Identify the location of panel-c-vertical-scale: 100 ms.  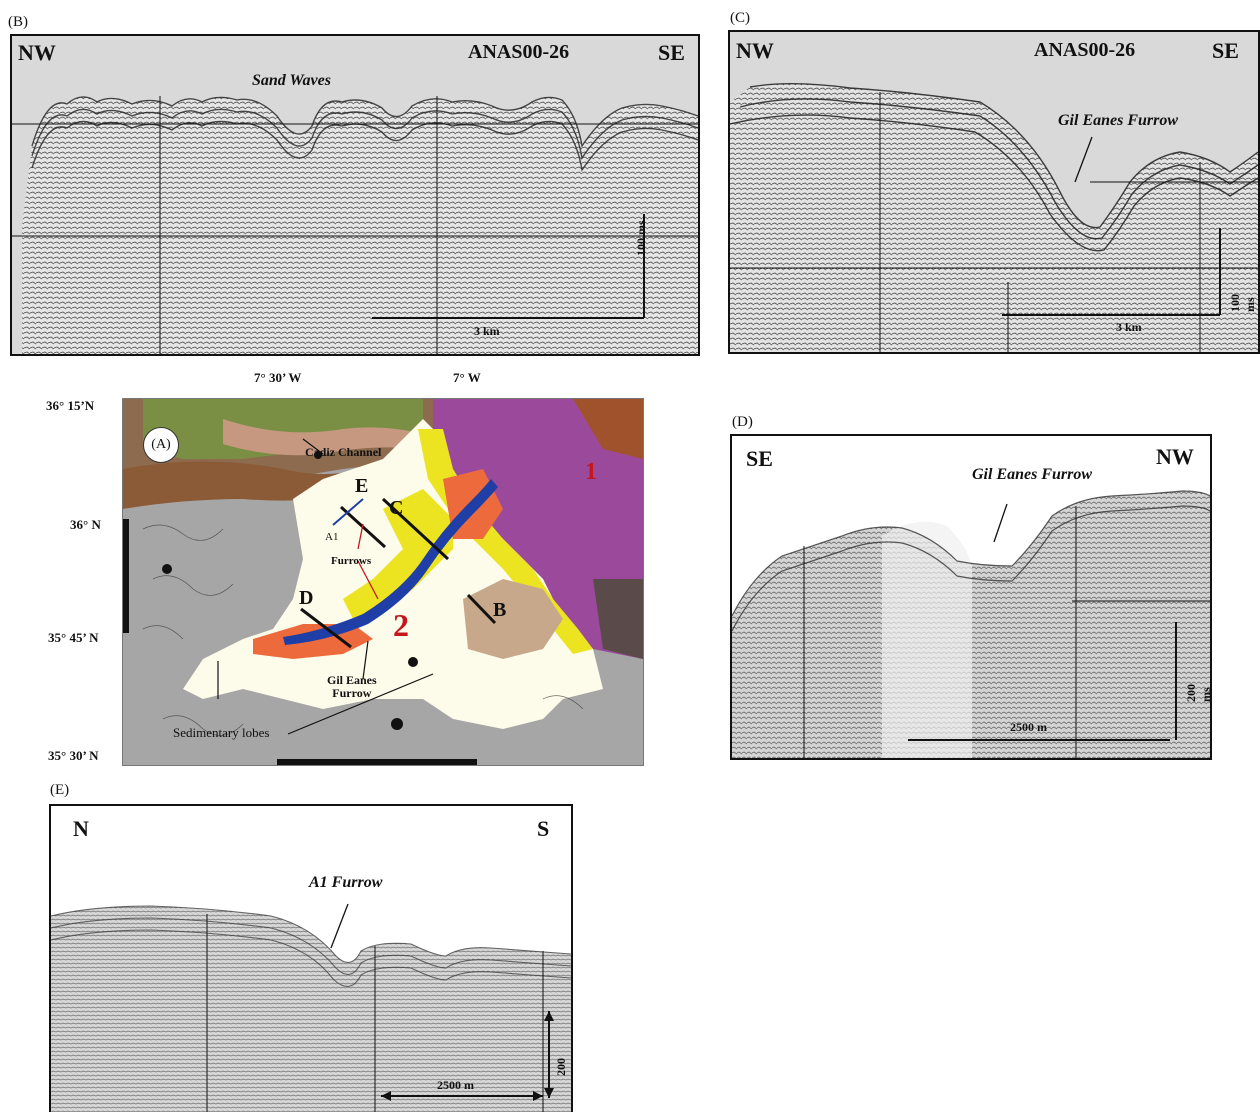
(1242, 303).